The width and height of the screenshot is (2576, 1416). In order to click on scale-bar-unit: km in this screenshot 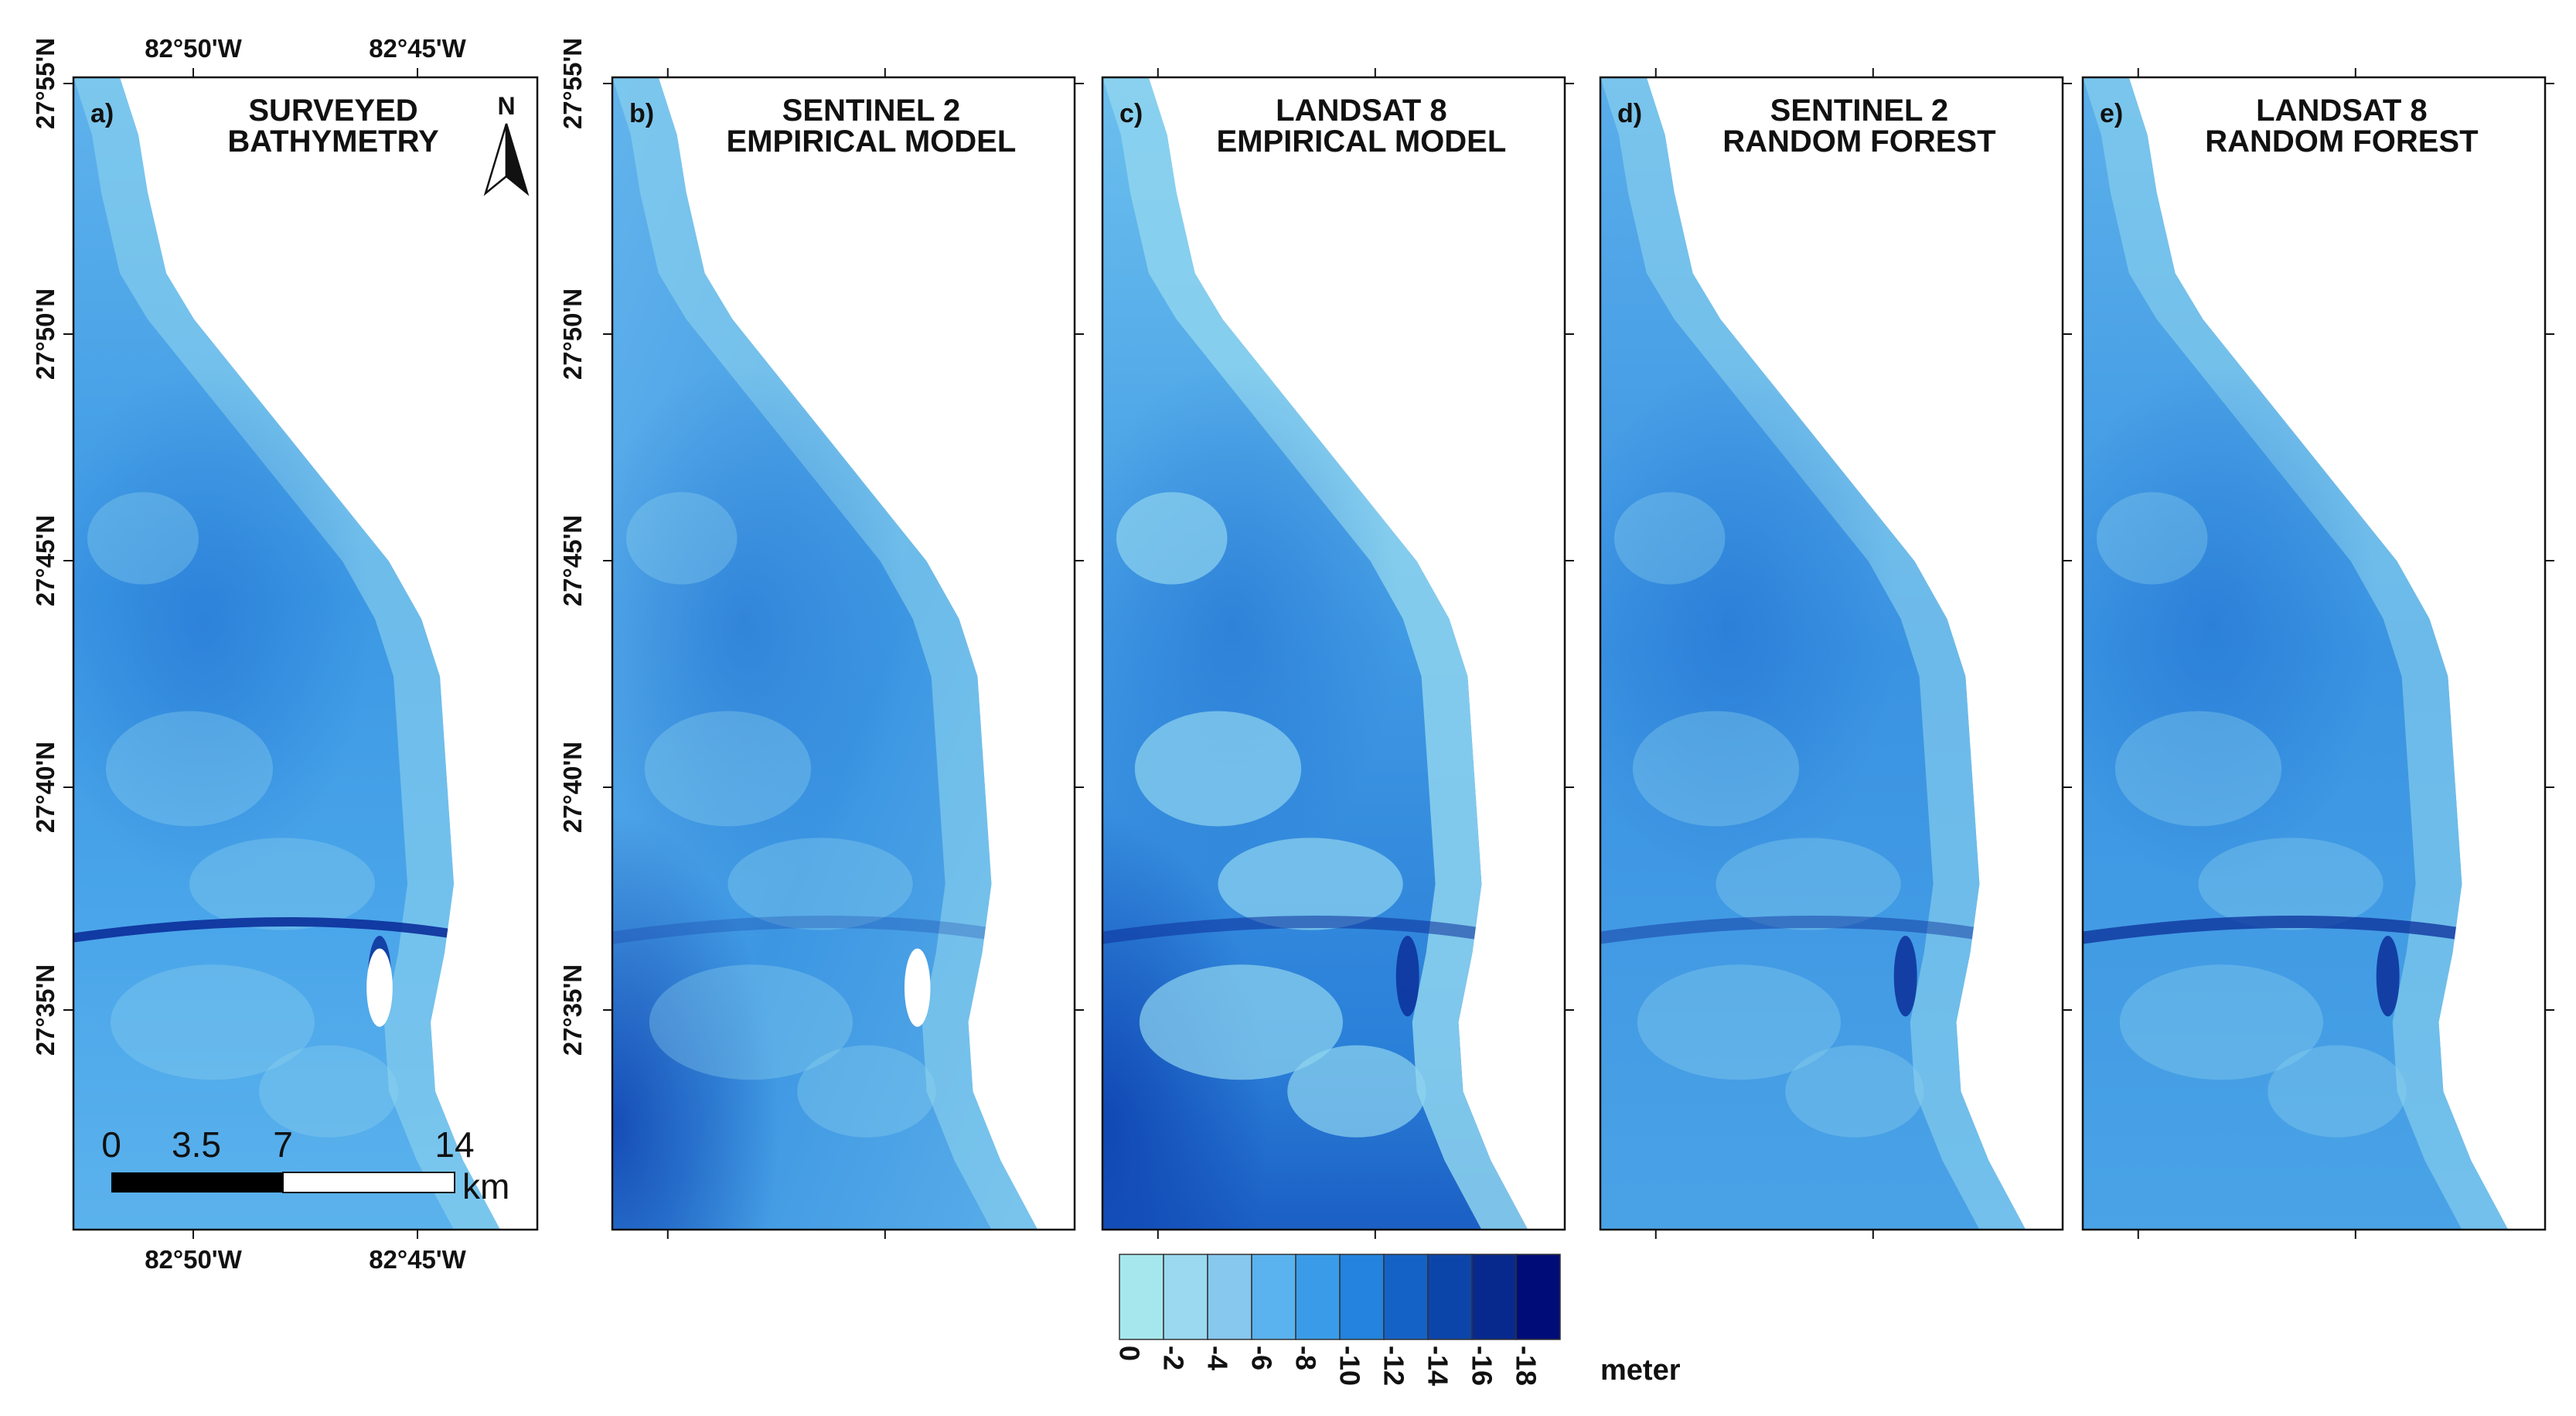, I will do `click(485, 1186)`.